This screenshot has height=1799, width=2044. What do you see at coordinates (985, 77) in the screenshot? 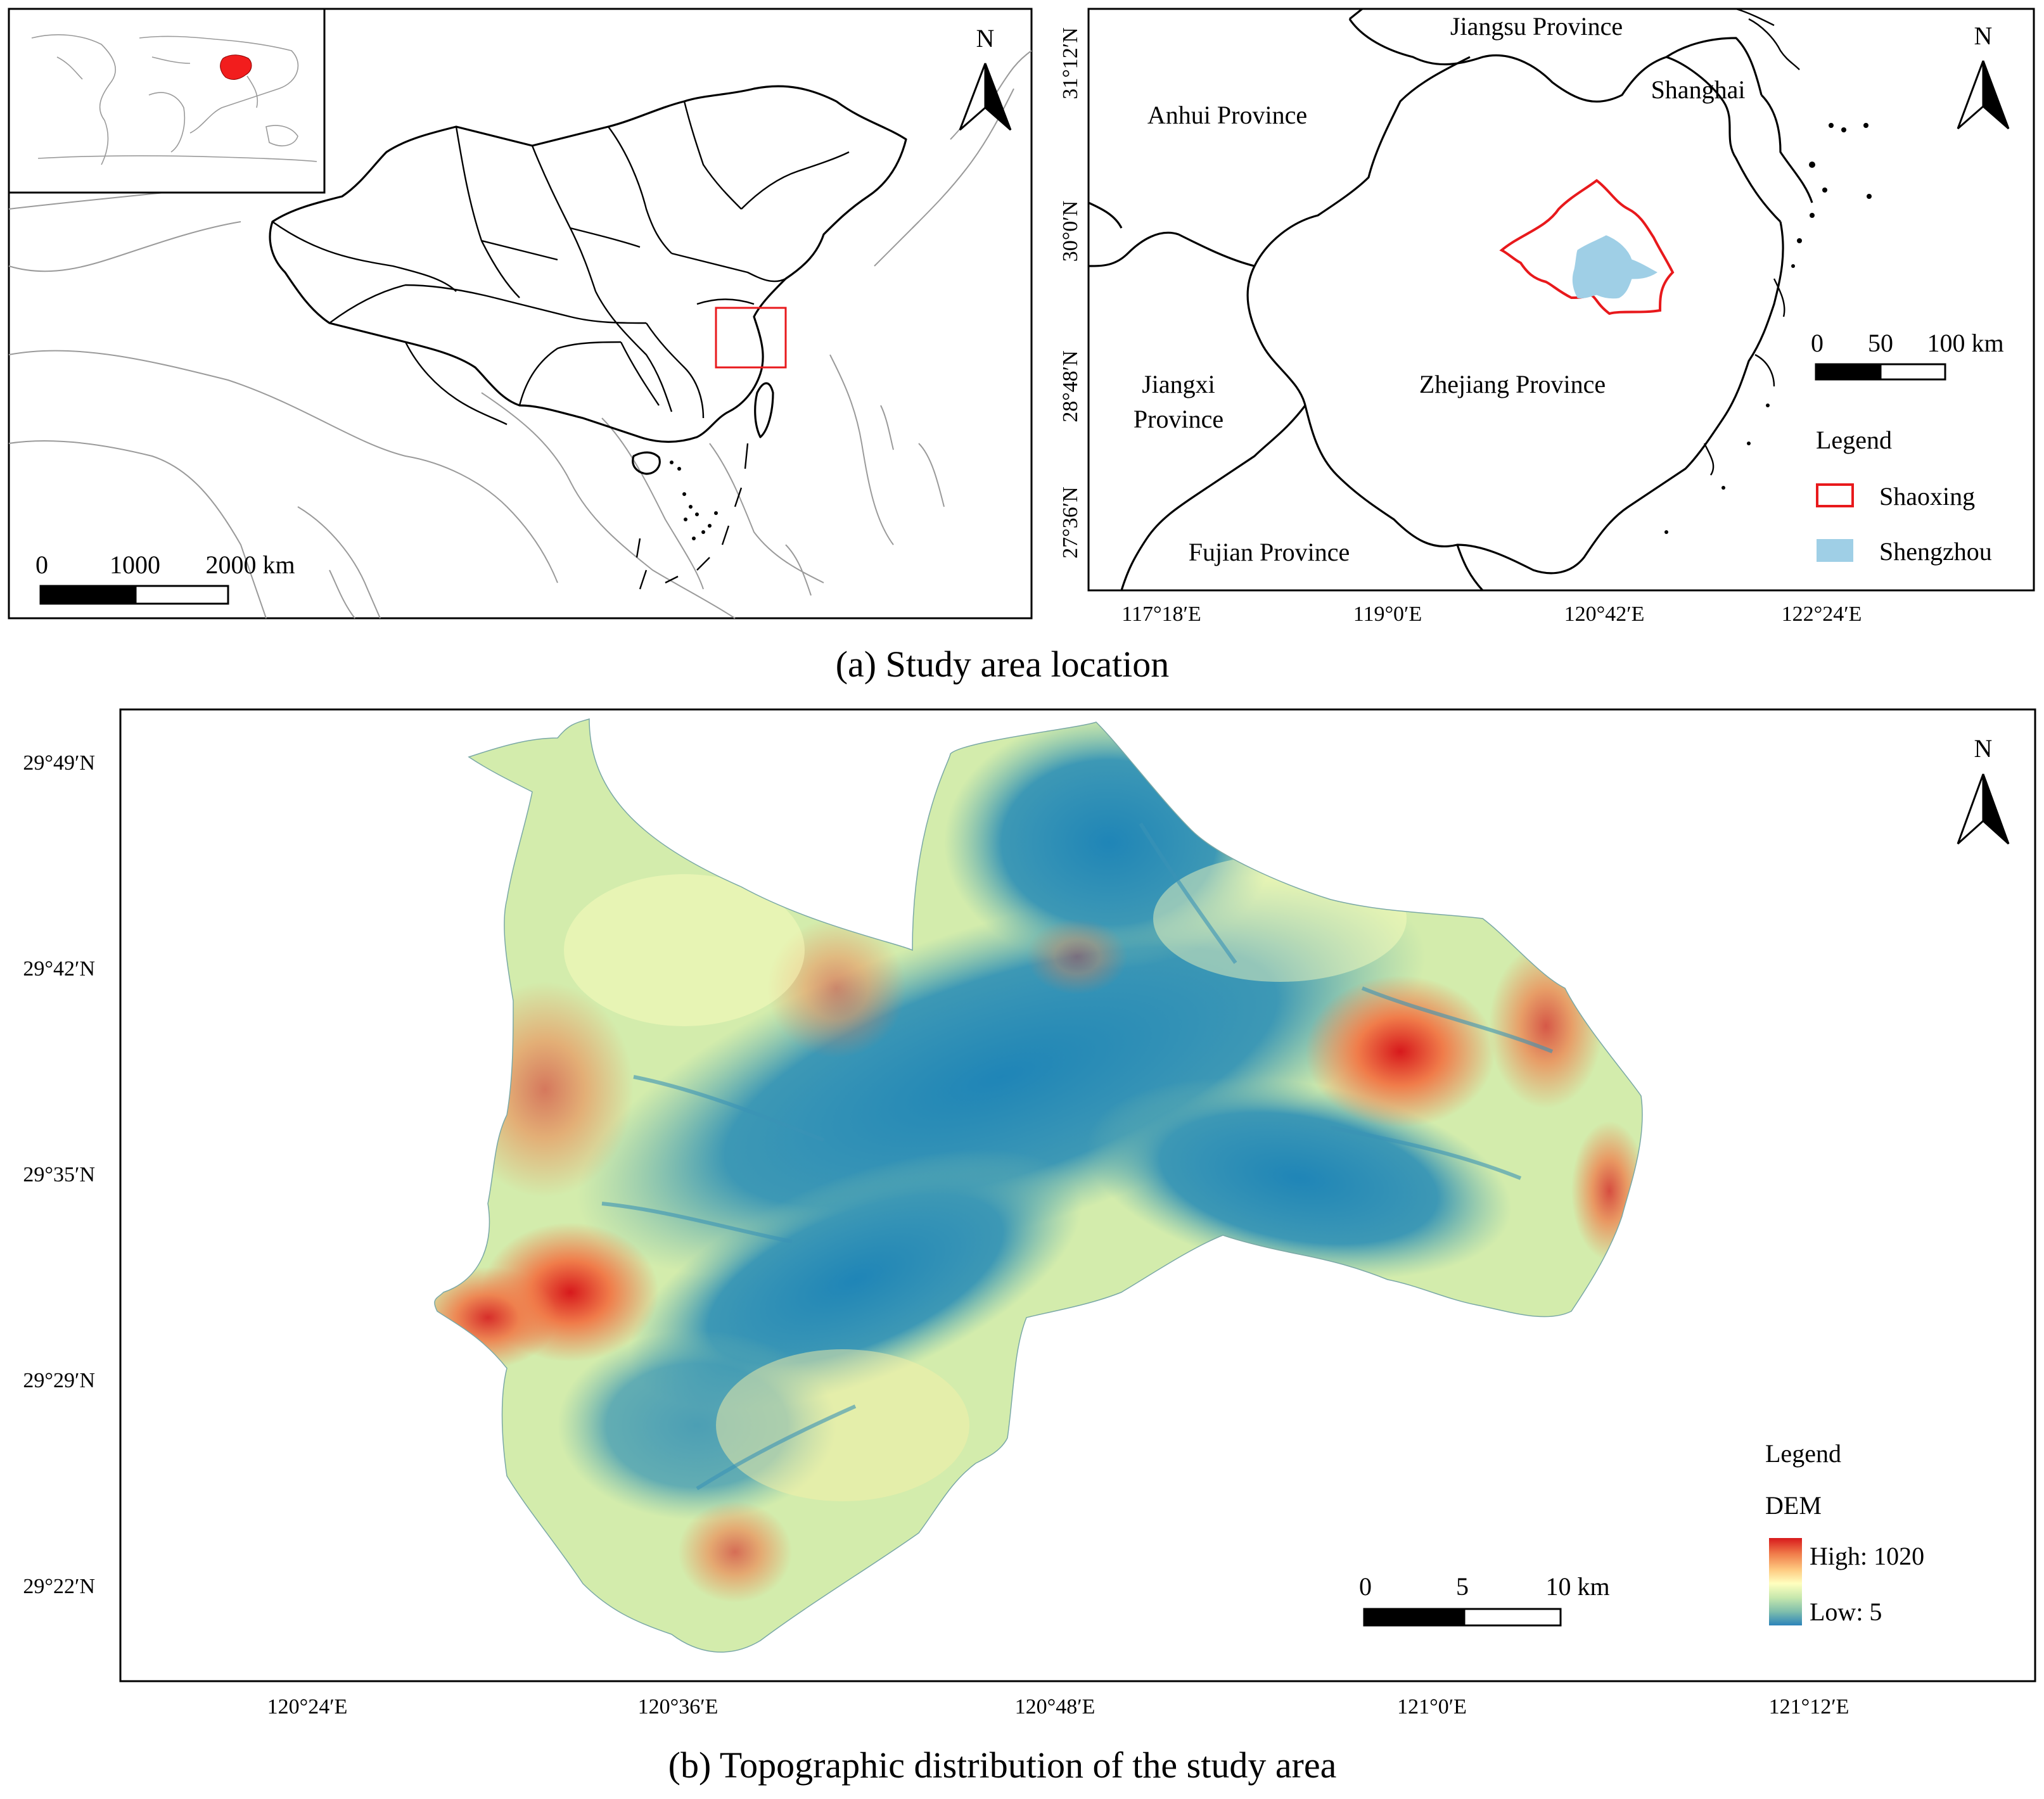
I see `north-arrow-a: N` at bounding box center [985, 77].